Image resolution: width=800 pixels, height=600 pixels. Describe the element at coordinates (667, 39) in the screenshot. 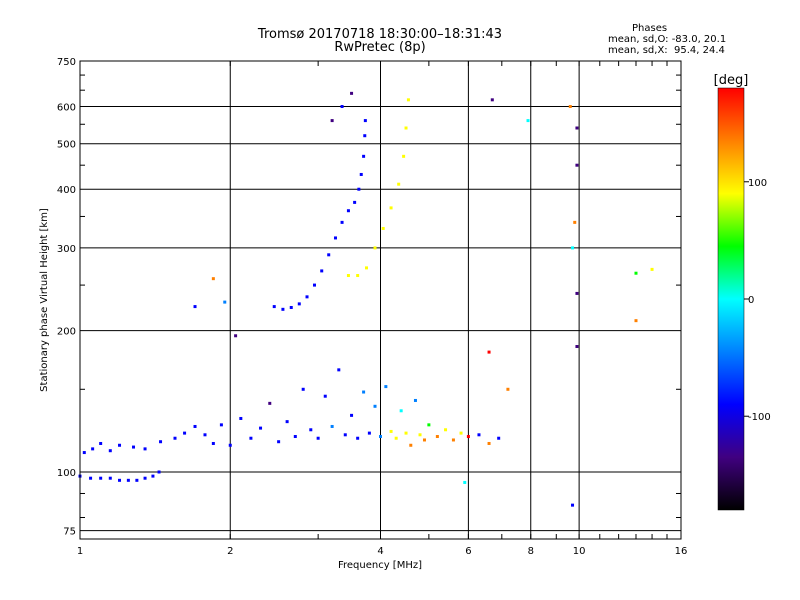

I see `phases-o-stats: mean, sd,O: -83.0, 20.1` at that location.